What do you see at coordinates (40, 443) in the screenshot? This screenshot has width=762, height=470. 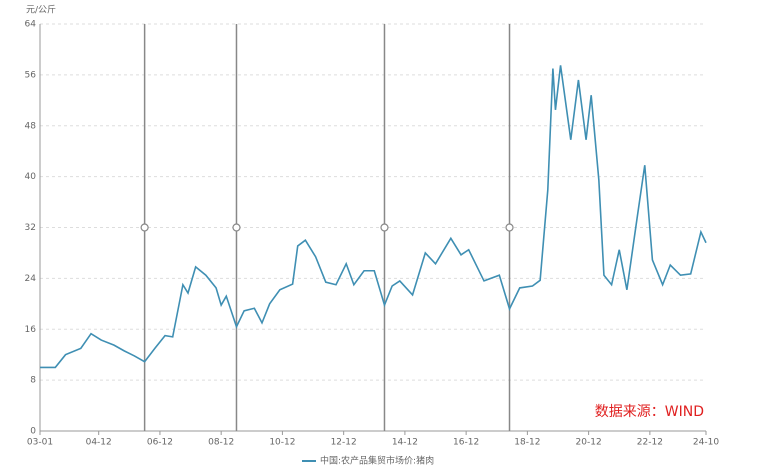 I see `x-tick-label: 03-01` at bounding box center [40, 443].